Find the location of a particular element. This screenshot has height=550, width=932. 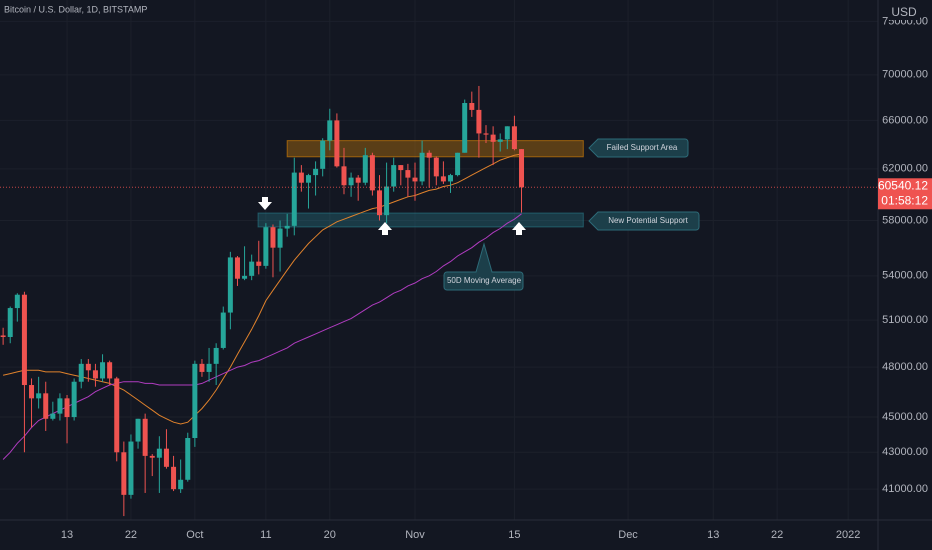

countdown-label: 01:58:12 is located at coordinates (904, 200).